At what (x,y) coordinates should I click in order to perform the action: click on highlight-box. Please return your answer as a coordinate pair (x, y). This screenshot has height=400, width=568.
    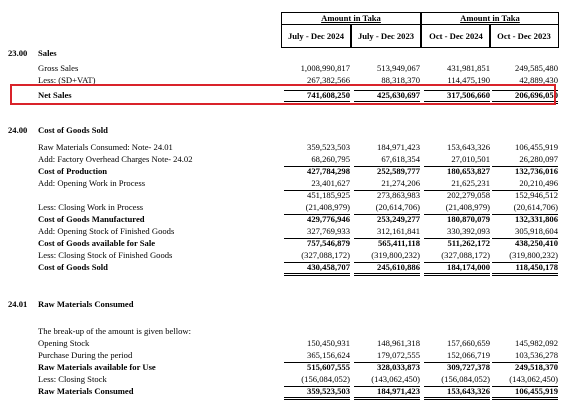
    Looking at the image, I should click on (283, 94).